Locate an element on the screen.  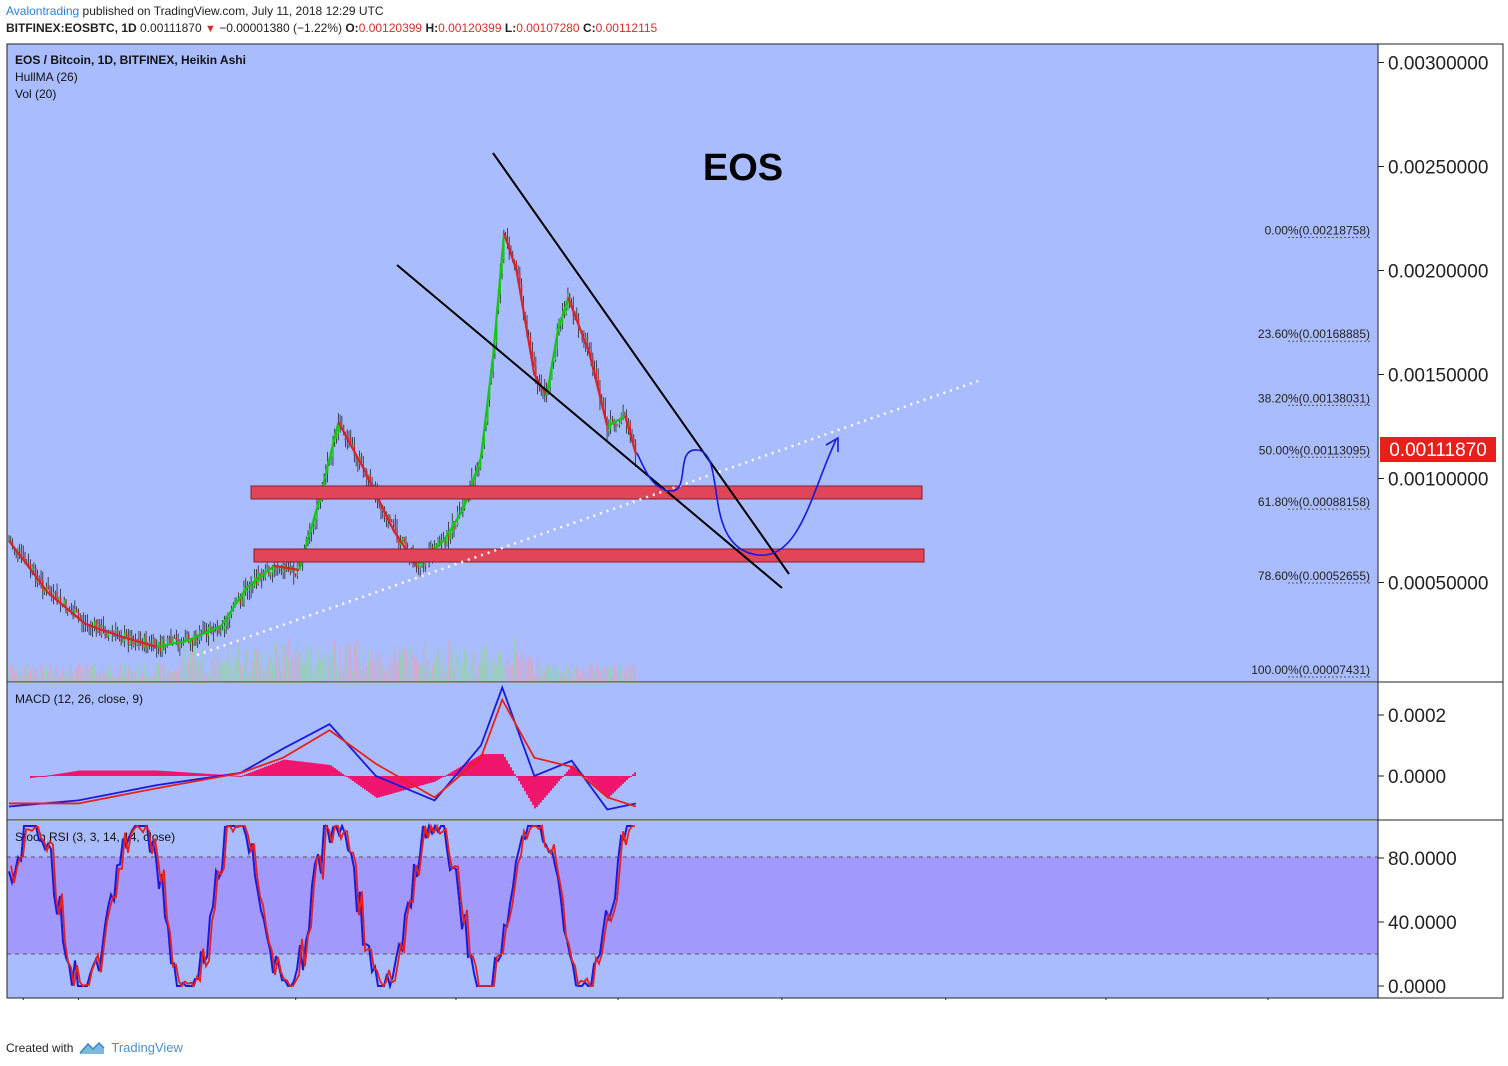
high-label: H: is located at coordinates (432, 28).